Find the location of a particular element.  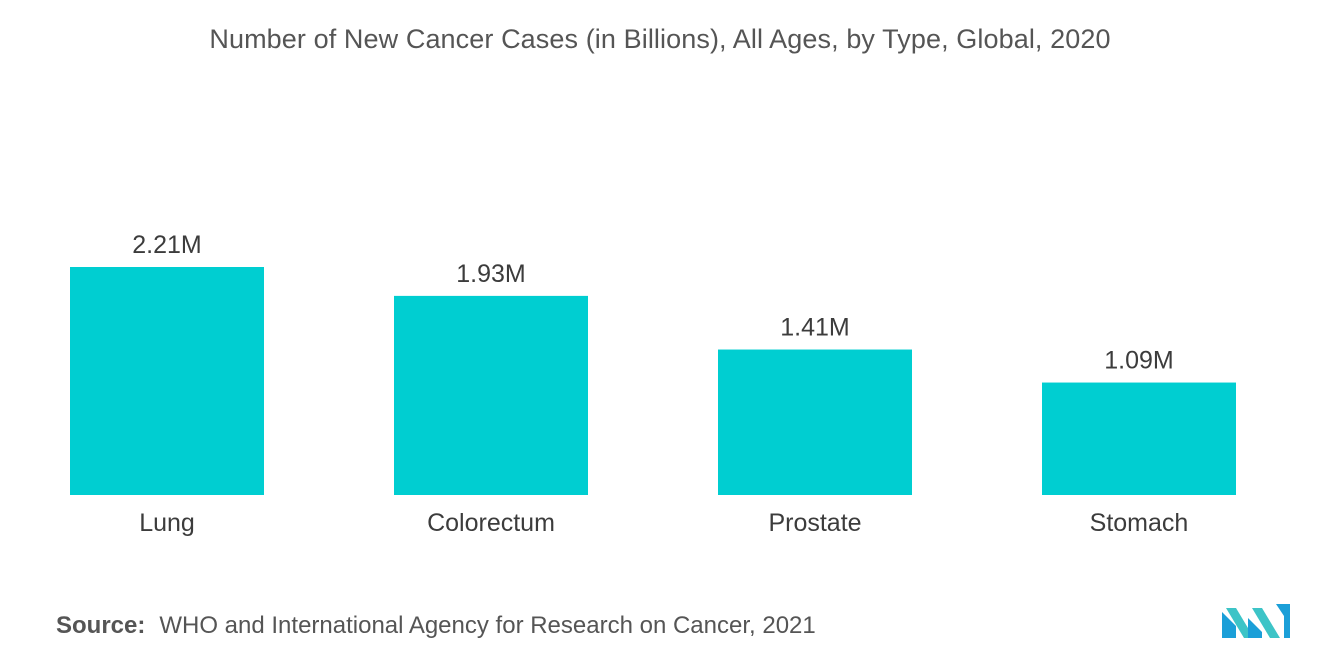

bar-colorectum is located at coordinates (491, 395).